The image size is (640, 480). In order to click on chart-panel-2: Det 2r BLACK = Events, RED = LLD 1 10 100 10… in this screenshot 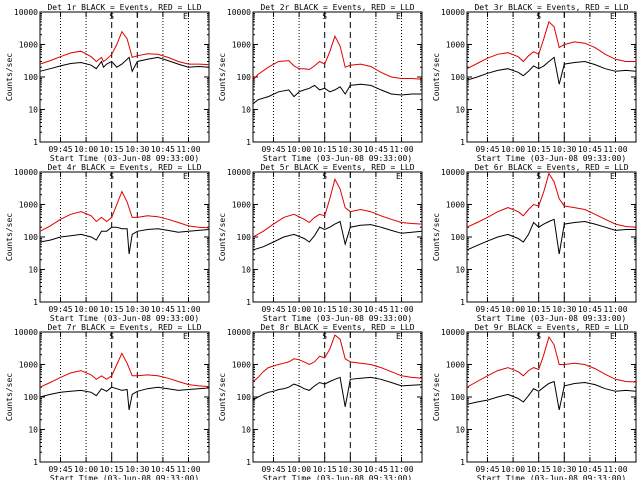, I will do `click(320, 83)`.